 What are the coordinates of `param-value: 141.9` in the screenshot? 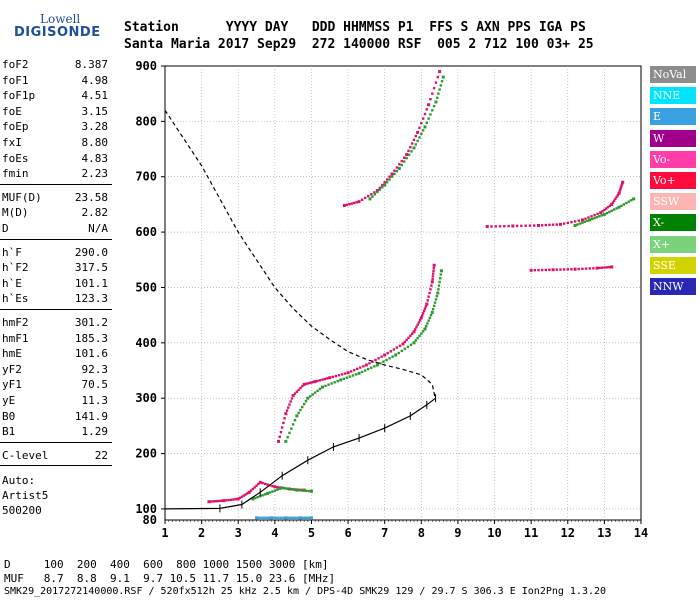 It's located at (91, 416).